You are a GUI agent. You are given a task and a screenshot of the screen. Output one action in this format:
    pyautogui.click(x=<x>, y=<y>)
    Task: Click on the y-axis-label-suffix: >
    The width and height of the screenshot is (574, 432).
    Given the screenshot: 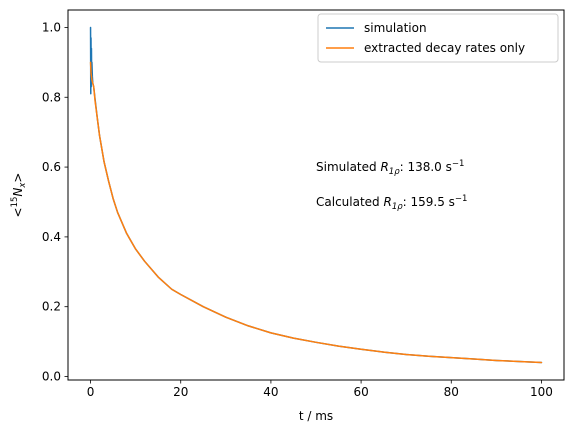 What is the action you would take?
    pyautogui.click(x=18, y=178)
    